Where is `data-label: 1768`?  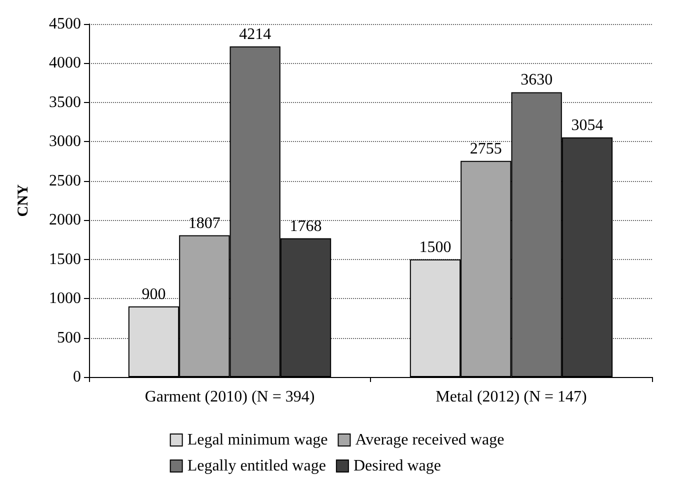
data-label: 1768 is located at coordinates (306, 226).